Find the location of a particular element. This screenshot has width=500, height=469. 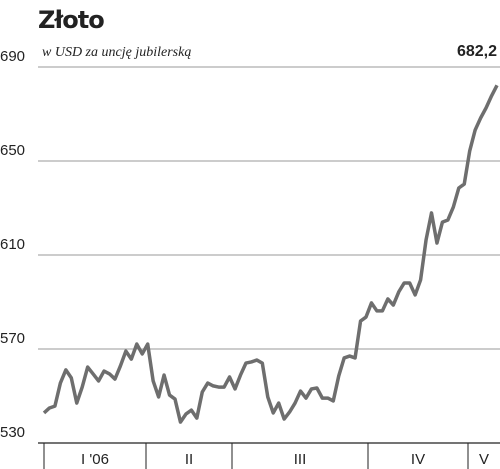

y-tick-label: 610 is located at coordinates (12, 244).